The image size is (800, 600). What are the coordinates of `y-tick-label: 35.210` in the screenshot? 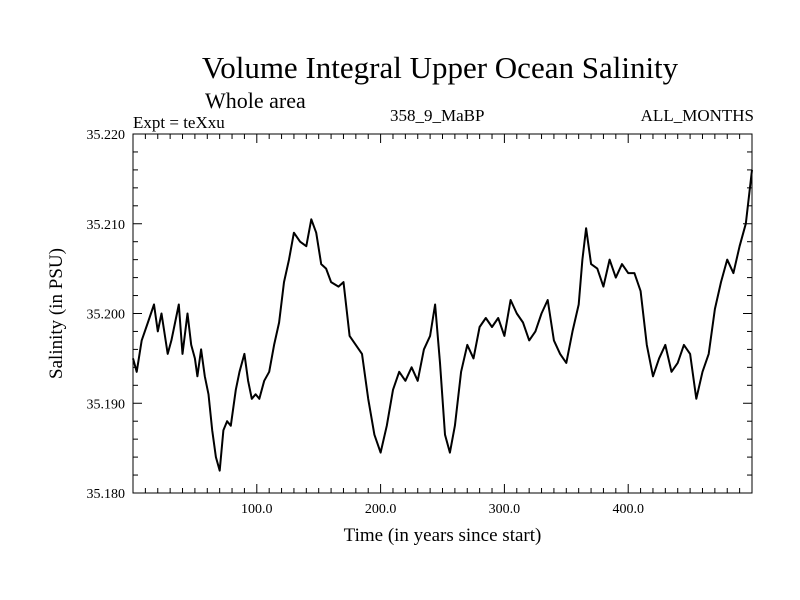 It's located at (106, 225).